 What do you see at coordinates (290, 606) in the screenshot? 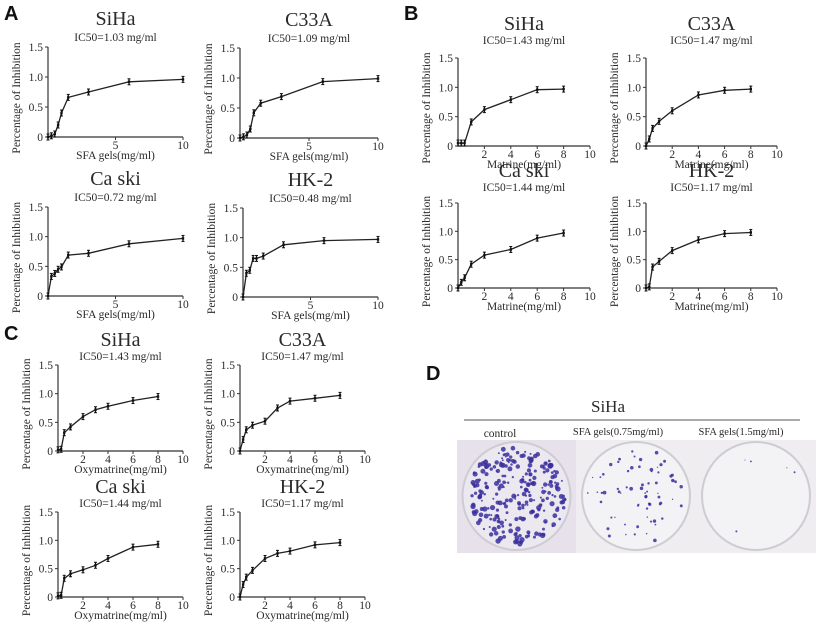
I see `x-tick-label: 4` at bounding box center [290, 606].